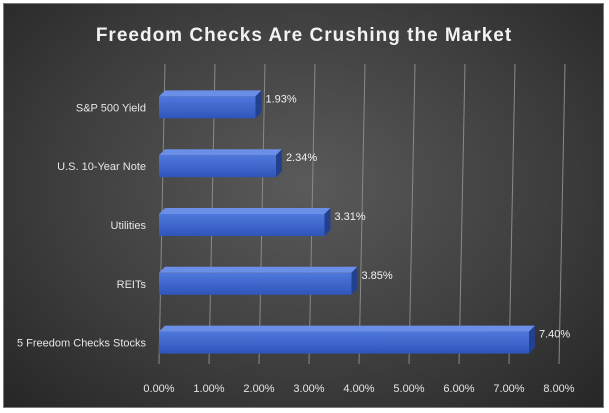  I want to click on x-tick-label: 4.00%, so click(358, 389).